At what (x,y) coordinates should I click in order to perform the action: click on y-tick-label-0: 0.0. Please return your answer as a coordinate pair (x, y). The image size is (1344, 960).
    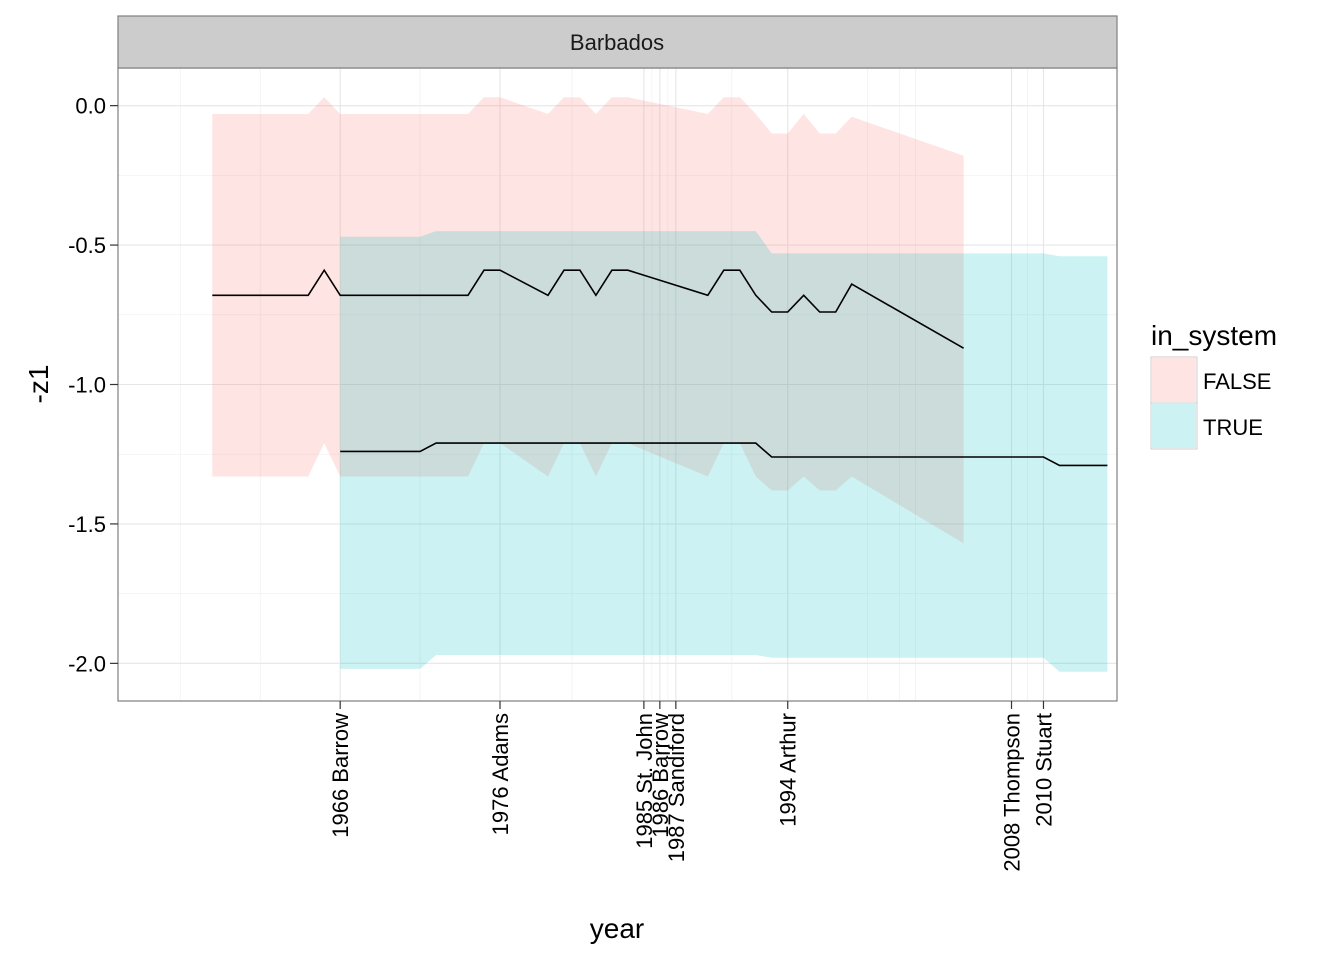
    Looking at the image, I should click on (90, 106).